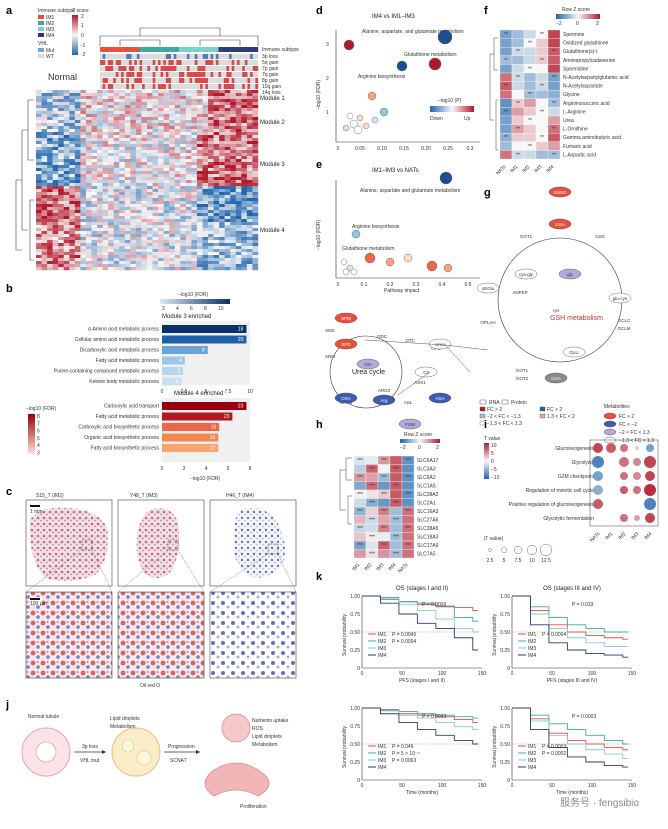 The height and width of the screenshot is (829, 668). Describe the element at coordinates (532, 656) in the screenshot. I see `km-legend-label: IM4` at that location.